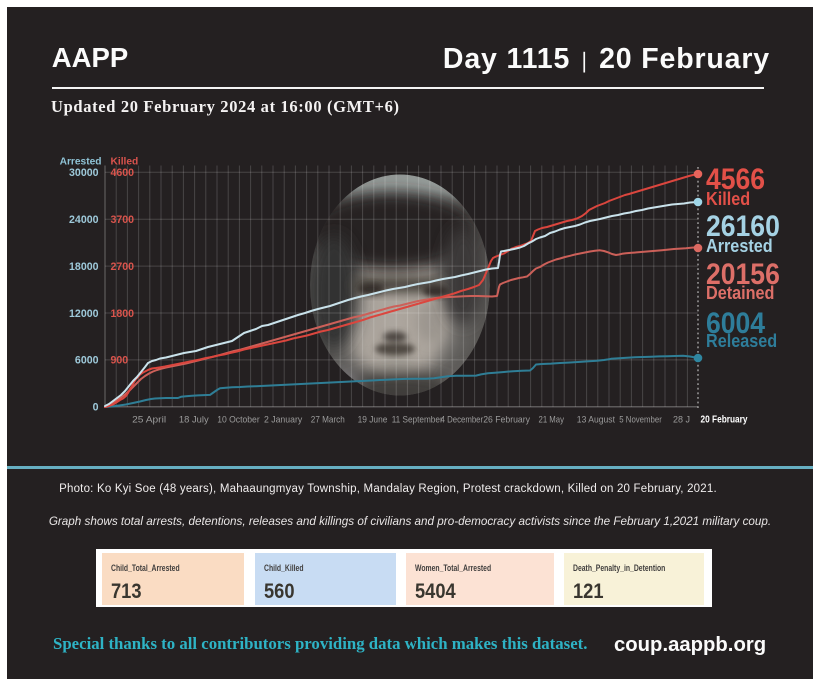 The height and width of the screenshot is (687, 820). I want to click on svg-text: 24000, so click(84, 220).